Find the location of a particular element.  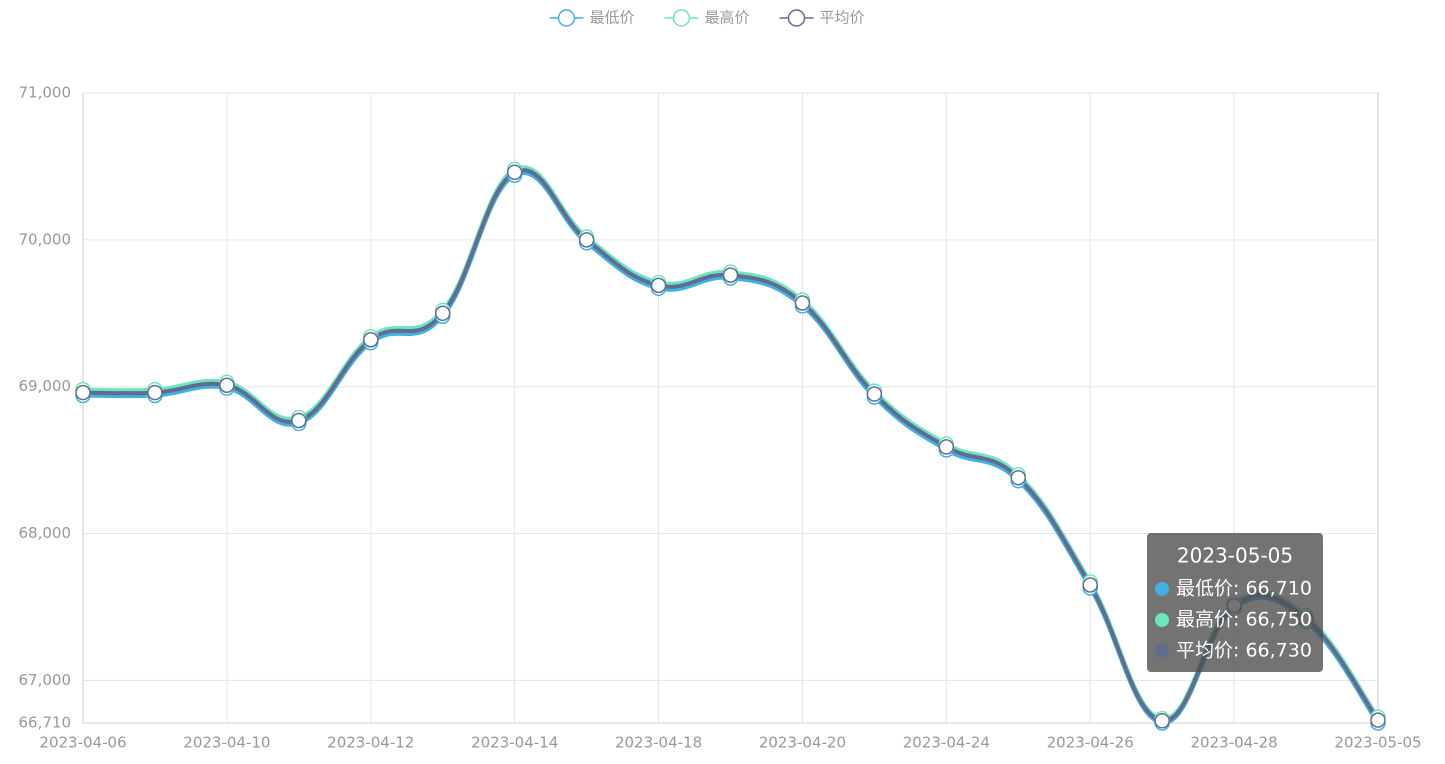

tooltip-row: 最低价: 66,710 is located at coordinates (1244, 589).